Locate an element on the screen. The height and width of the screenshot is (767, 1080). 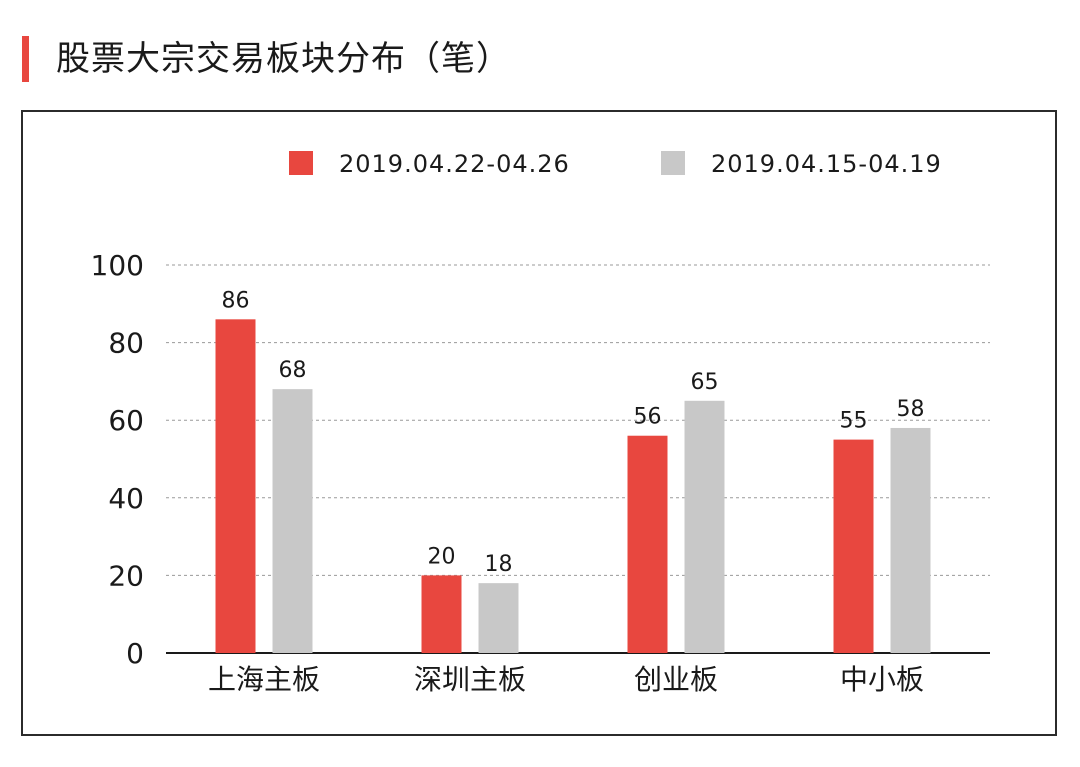
title-accent-bar is located at coordinates (25, 59).